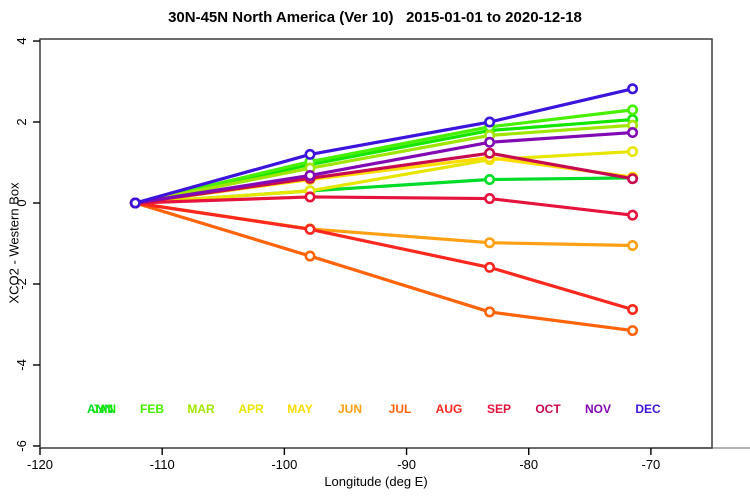 This screenshot has height=500, width=750. What do you see at coordinates (384, 256) in the screenshot?
I see `series-line-aug` at bounding box center [384, 256].